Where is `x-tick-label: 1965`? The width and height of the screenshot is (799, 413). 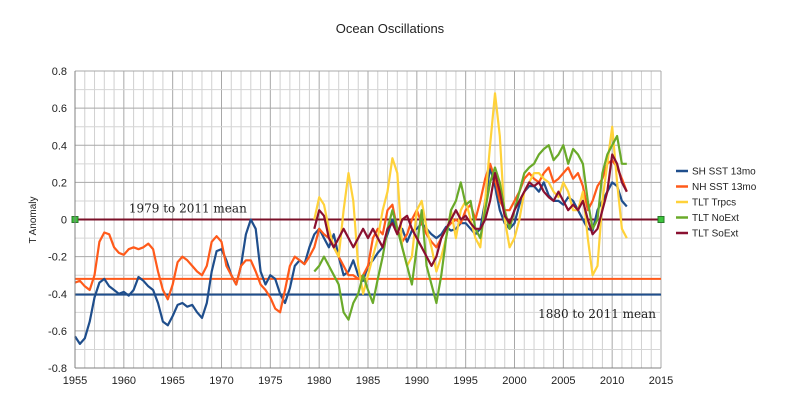
x-tick-label: 1965 is located at coordinates (172, 381).